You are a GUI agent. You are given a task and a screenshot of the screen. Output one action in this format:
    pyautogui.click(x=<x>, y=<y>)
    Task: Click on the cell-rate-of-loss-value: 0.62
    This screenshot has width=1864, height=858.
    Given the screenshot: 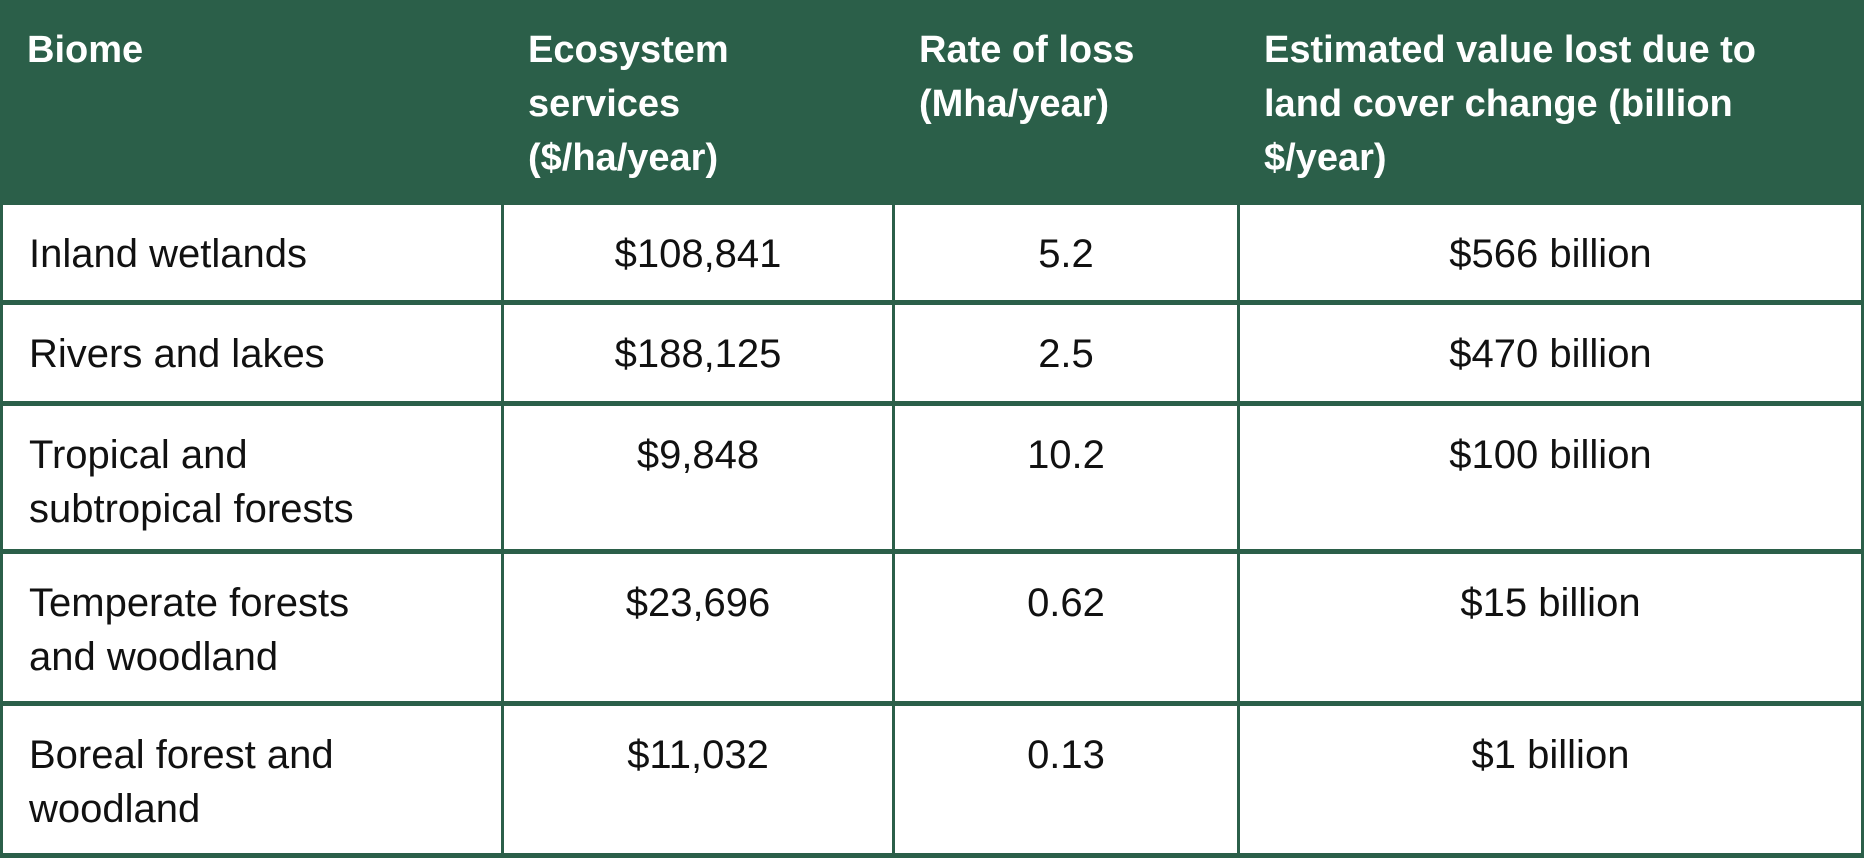 What is the action you would take?
    pyautogui.click(x=1066, y=627)
    